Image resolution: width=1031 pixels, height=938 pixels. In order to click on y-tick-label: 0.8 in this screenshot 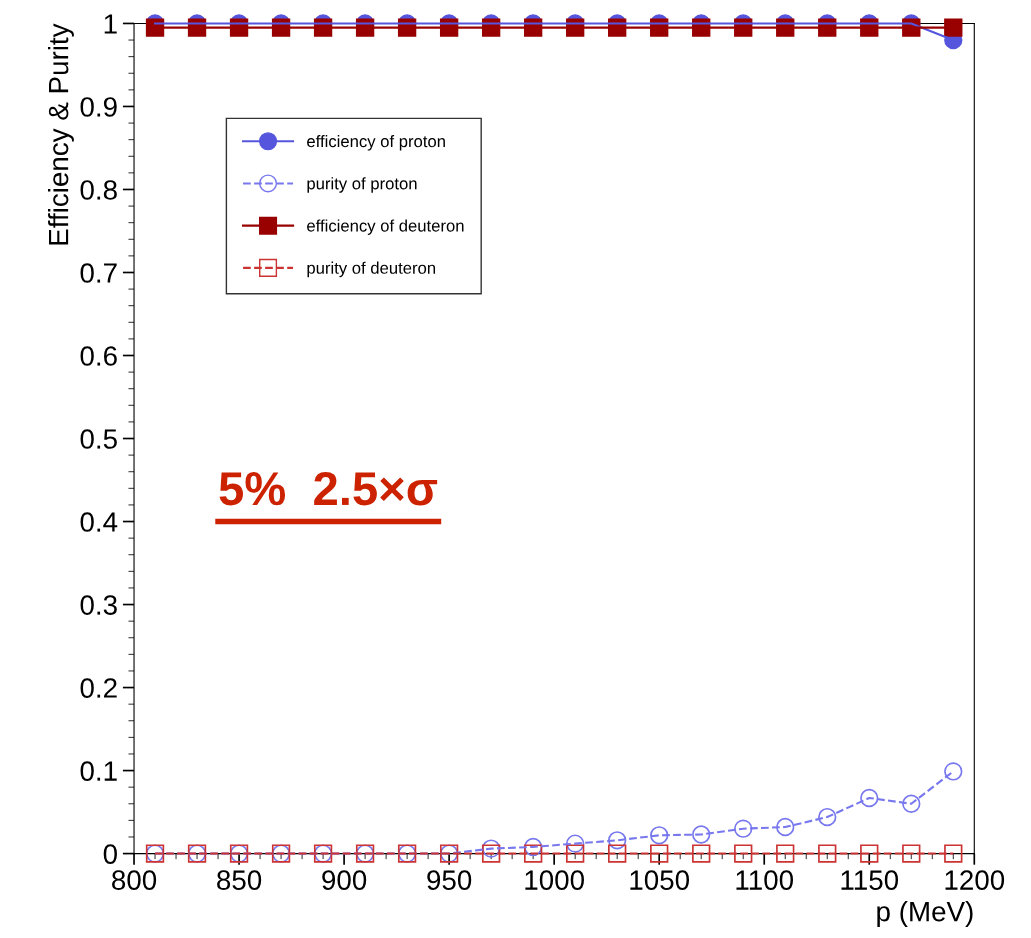, I will do `click(98, 190)`.